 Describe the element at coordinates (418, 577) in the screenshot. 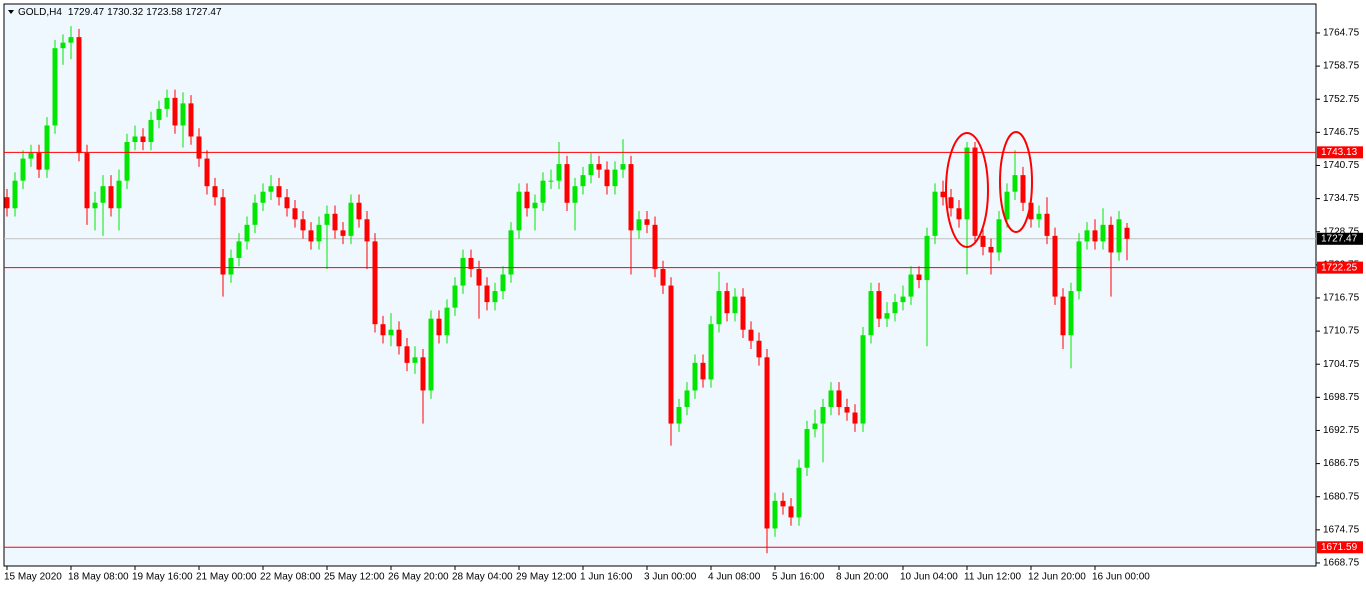

I see `x-tick-label: 26 May 20:00` at that location.